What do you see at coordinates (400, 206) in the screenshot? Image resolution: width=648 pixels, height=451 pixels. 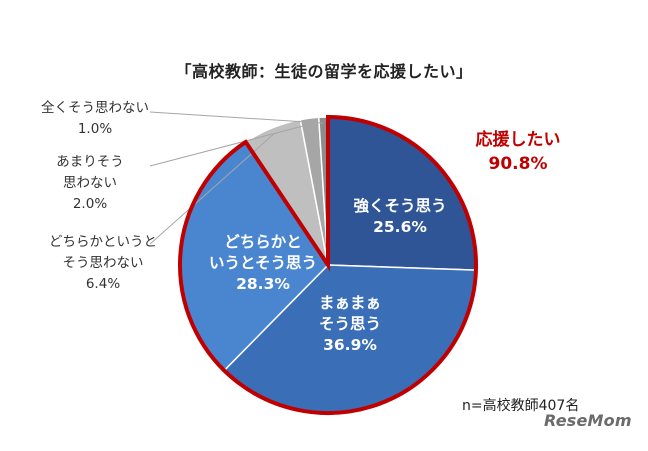 I see `slice-label-line: 強くそう思う` at bounding box center [400, 206].